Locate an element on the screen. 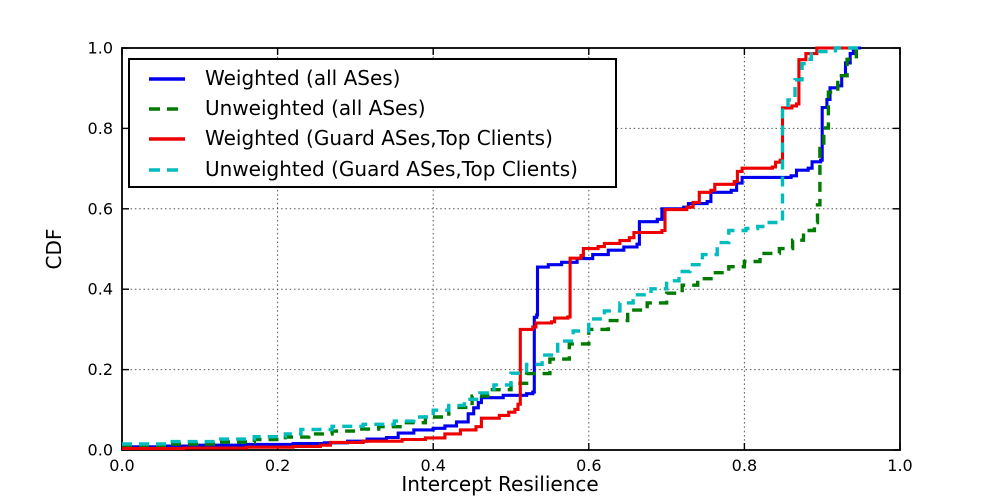 This screenshot has height=500, width=1000. x-tick-label: 0.6 is located at coordinates (588, 465).